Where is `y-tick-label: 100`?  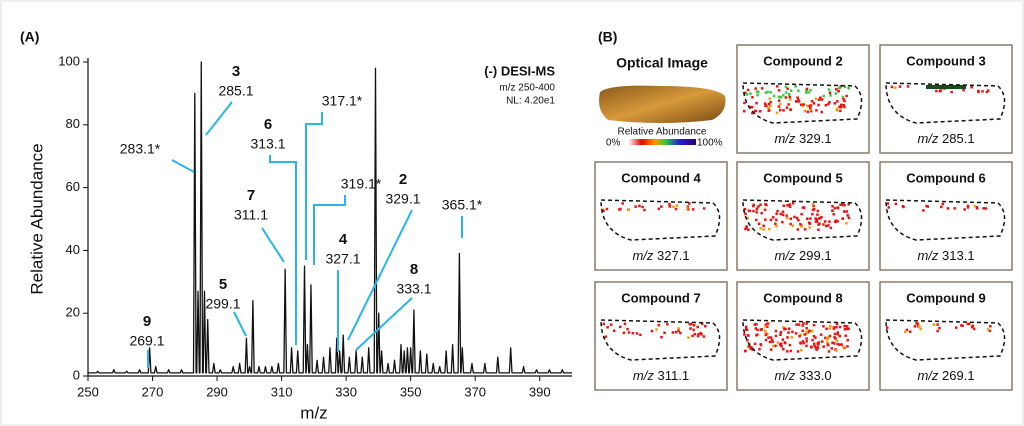
y-tick-label: 100 is located at coordinates (69, 60).